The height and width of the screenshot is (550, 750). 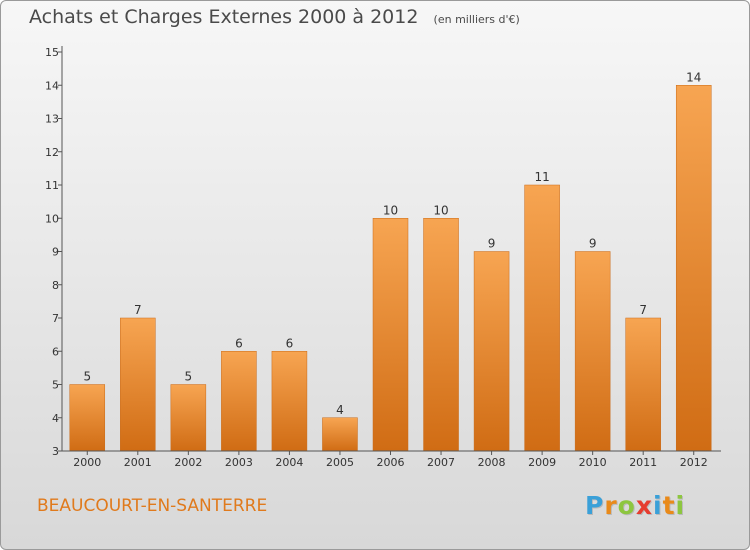 I want to click on x-tick-label-2005: 2005, so click(x=340, y=462).